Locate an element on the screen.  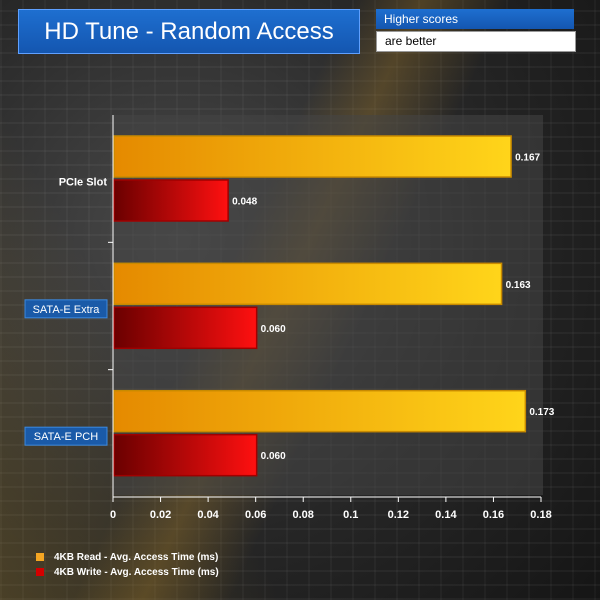
legend-item-write: 4KB Write - Avg. Access Time (ms) is located at coordinates (127, 572).